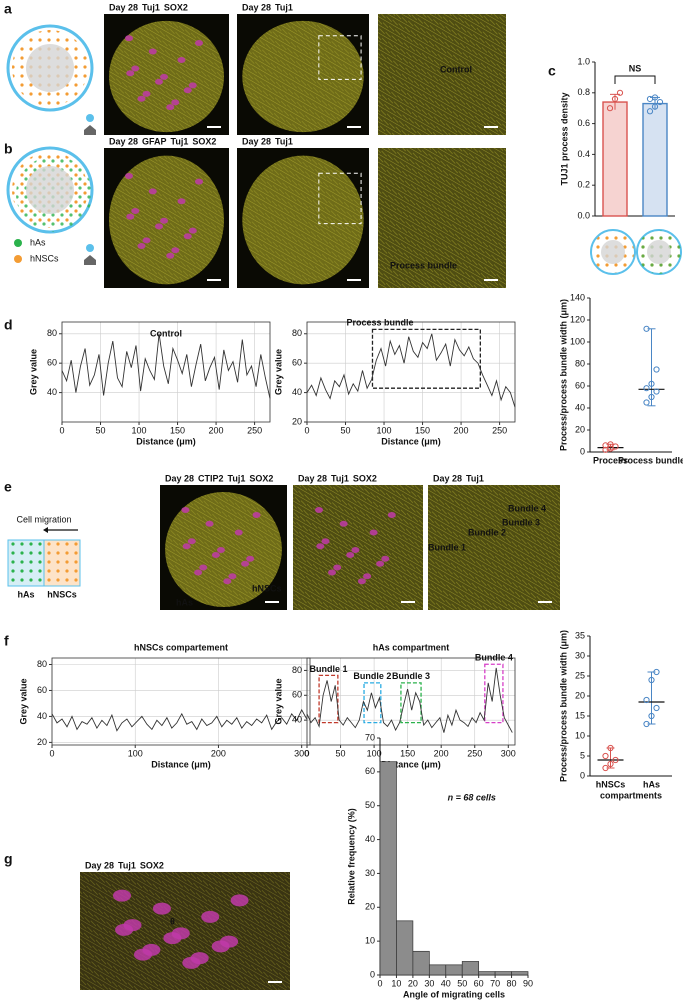 The image size is (683, 1002). I want to click on annotation: Control, so click(166, 333).